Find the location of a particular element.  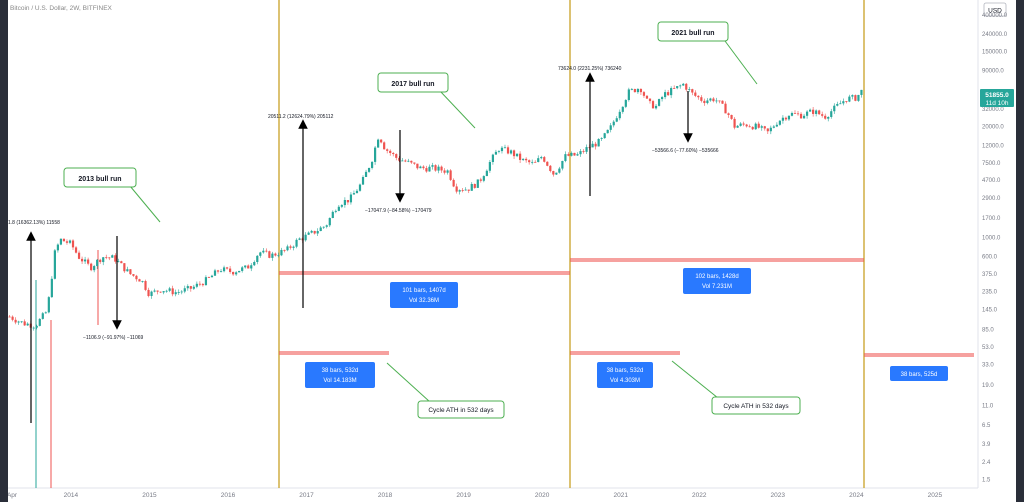

price-tick-label: 32000.0 is located at coordinates (993, 110).